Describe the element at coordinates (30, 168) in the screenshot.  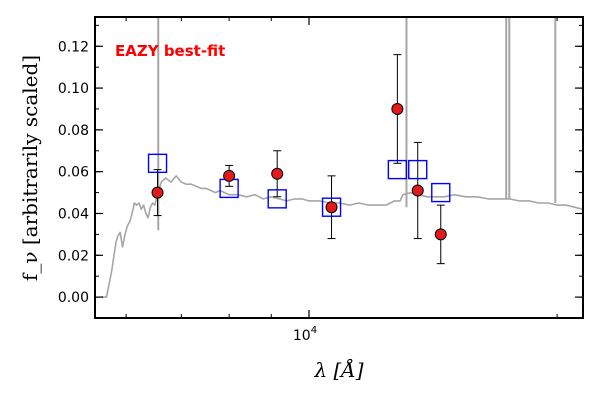
I see `y-axis-label: f_ν [arbitrarily scaled]` at that location.